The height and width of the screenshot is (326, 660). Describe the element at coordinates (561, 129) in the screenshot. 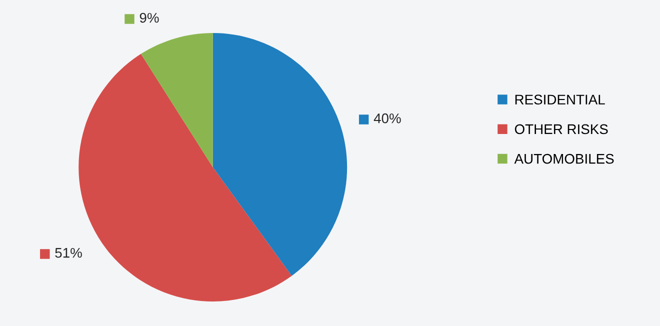

I see `legend-label: OTHER RISKS` at that location.